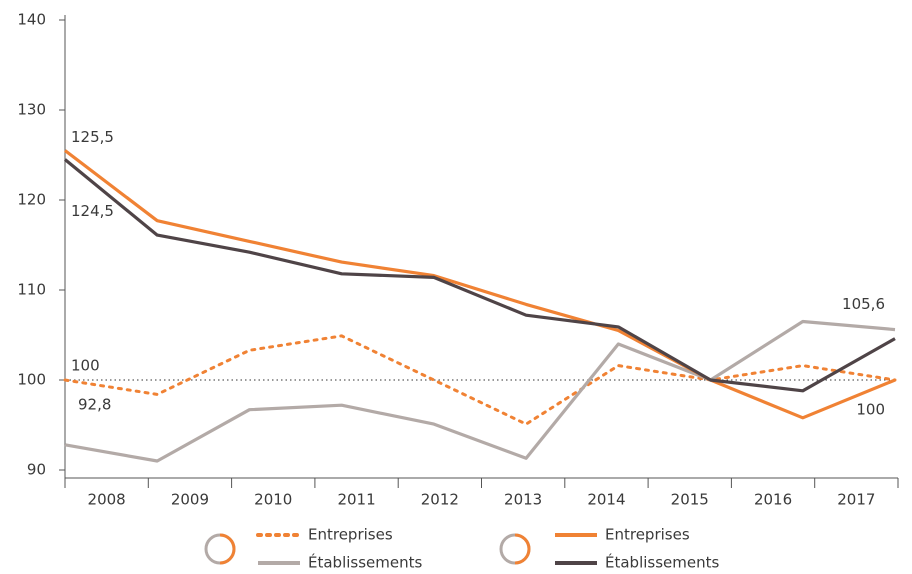 The height and width of the screenshot is (574, 912). What do you see at coordinates (863, 304) in the screenshot?
I see `value-label: 105,6` at bounding box center [863, 304].